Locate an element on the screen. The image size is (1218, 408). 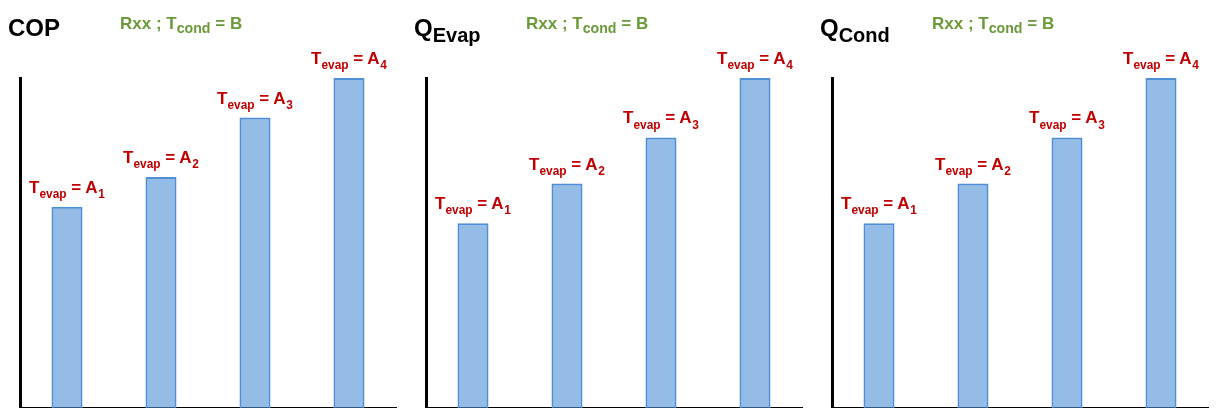
chart-title: Q$_{Evap}$ is located at coordinates (447, 30).